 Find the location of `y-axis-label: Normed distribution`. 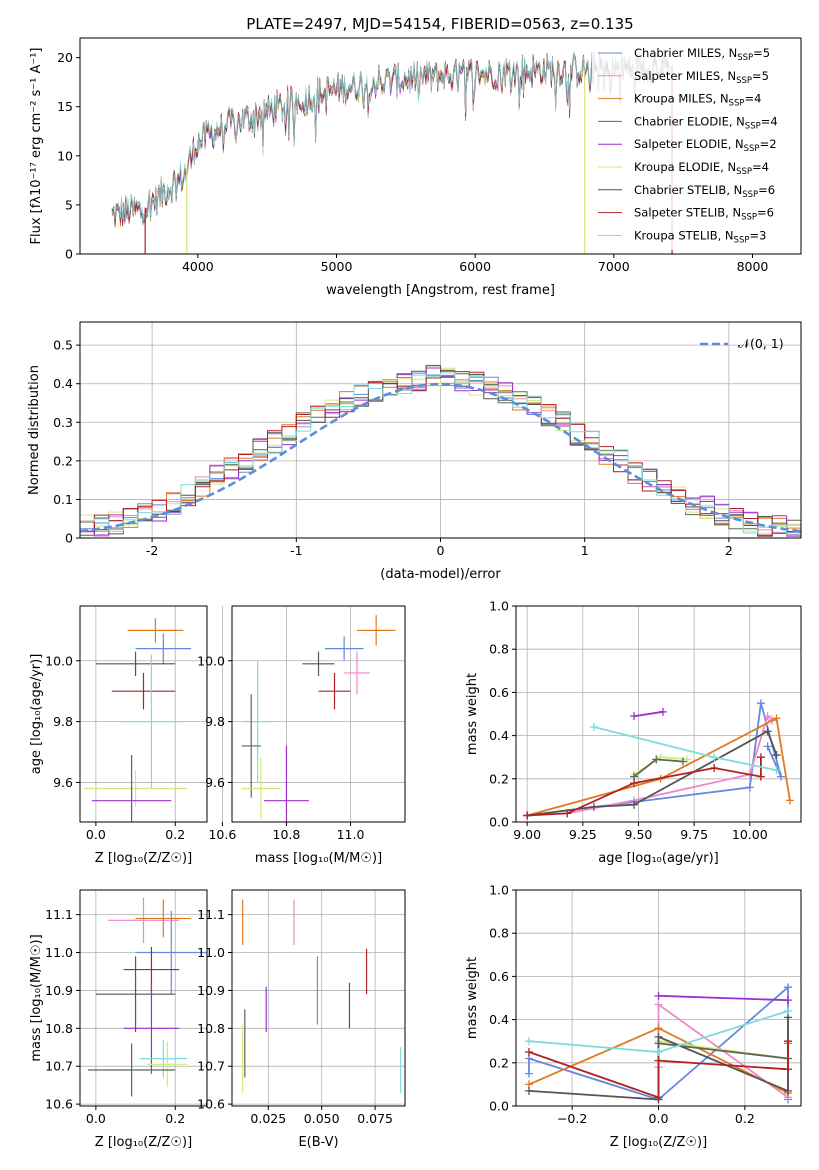

y-axis-label: Normed distribution is located at coordinates (34, 430).